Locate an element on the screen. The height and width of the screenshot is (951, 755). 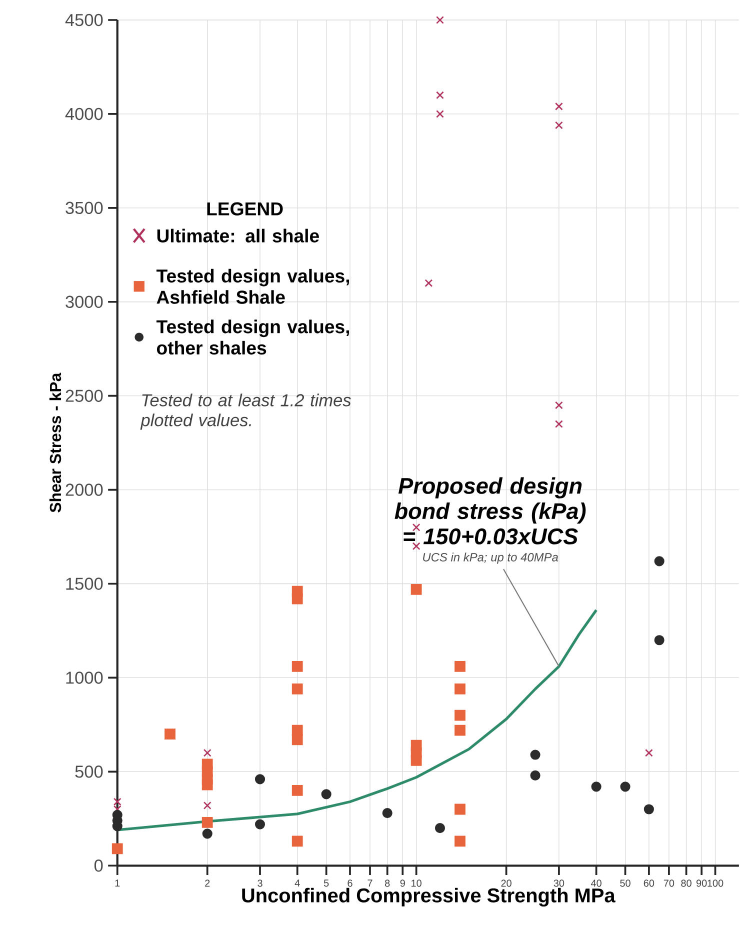
legend-label: Tested design values, Ashfield Shale is located at coordinates (253, 286).